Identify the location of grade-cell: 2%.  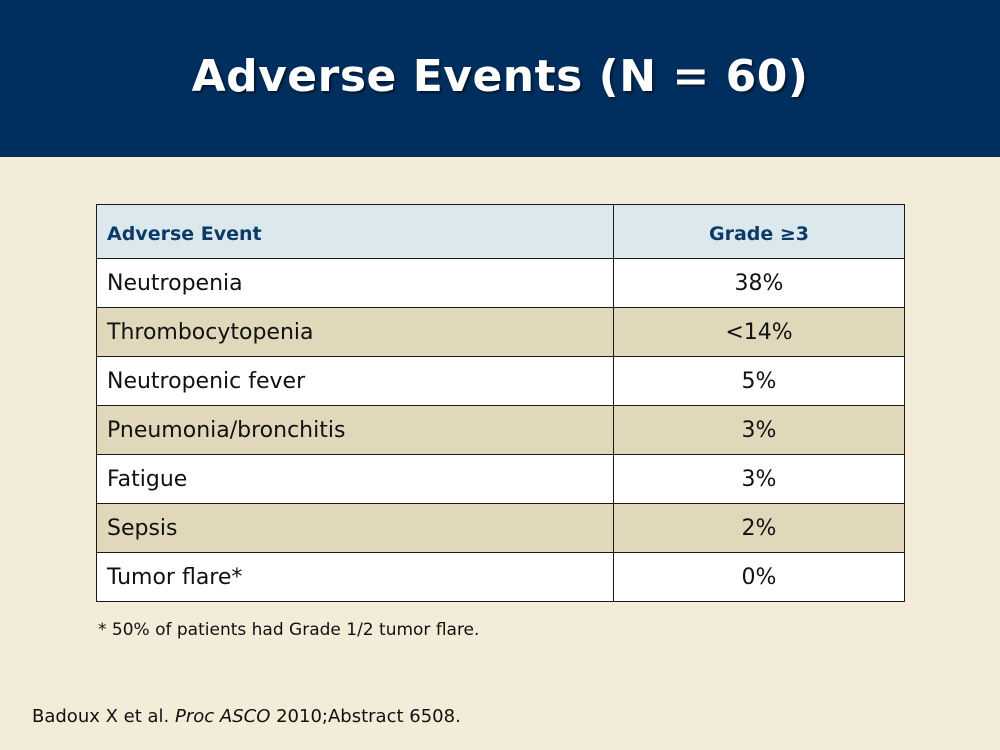
(759, 528).